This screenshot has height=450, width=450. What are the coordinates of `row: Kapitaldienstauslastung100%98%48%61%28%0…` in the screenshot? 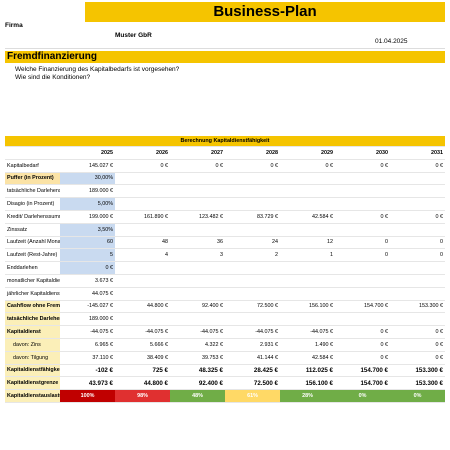 It's located at (225, 396).